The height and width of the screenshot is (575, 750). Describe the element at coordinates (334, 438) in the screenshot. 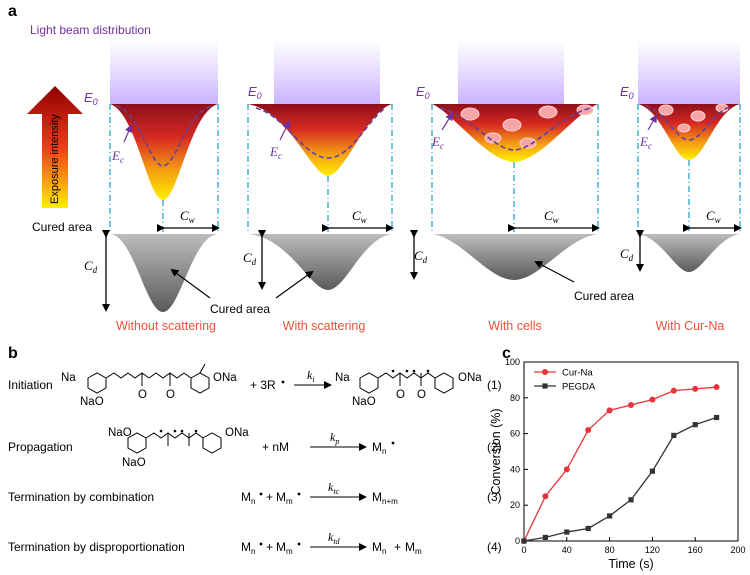

I see `svg-text: kp` at that location.